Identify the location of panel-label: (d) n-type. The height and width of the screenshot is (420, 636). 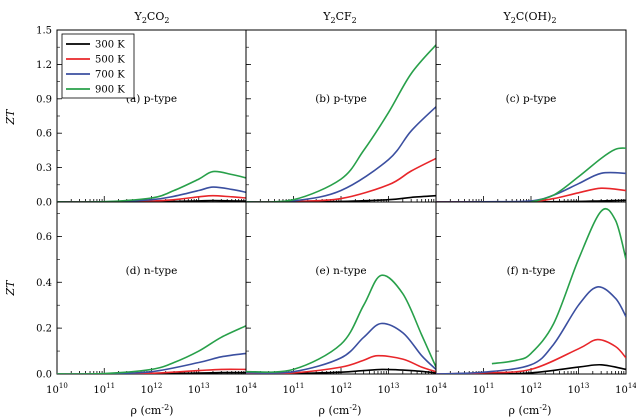
(152, 271).